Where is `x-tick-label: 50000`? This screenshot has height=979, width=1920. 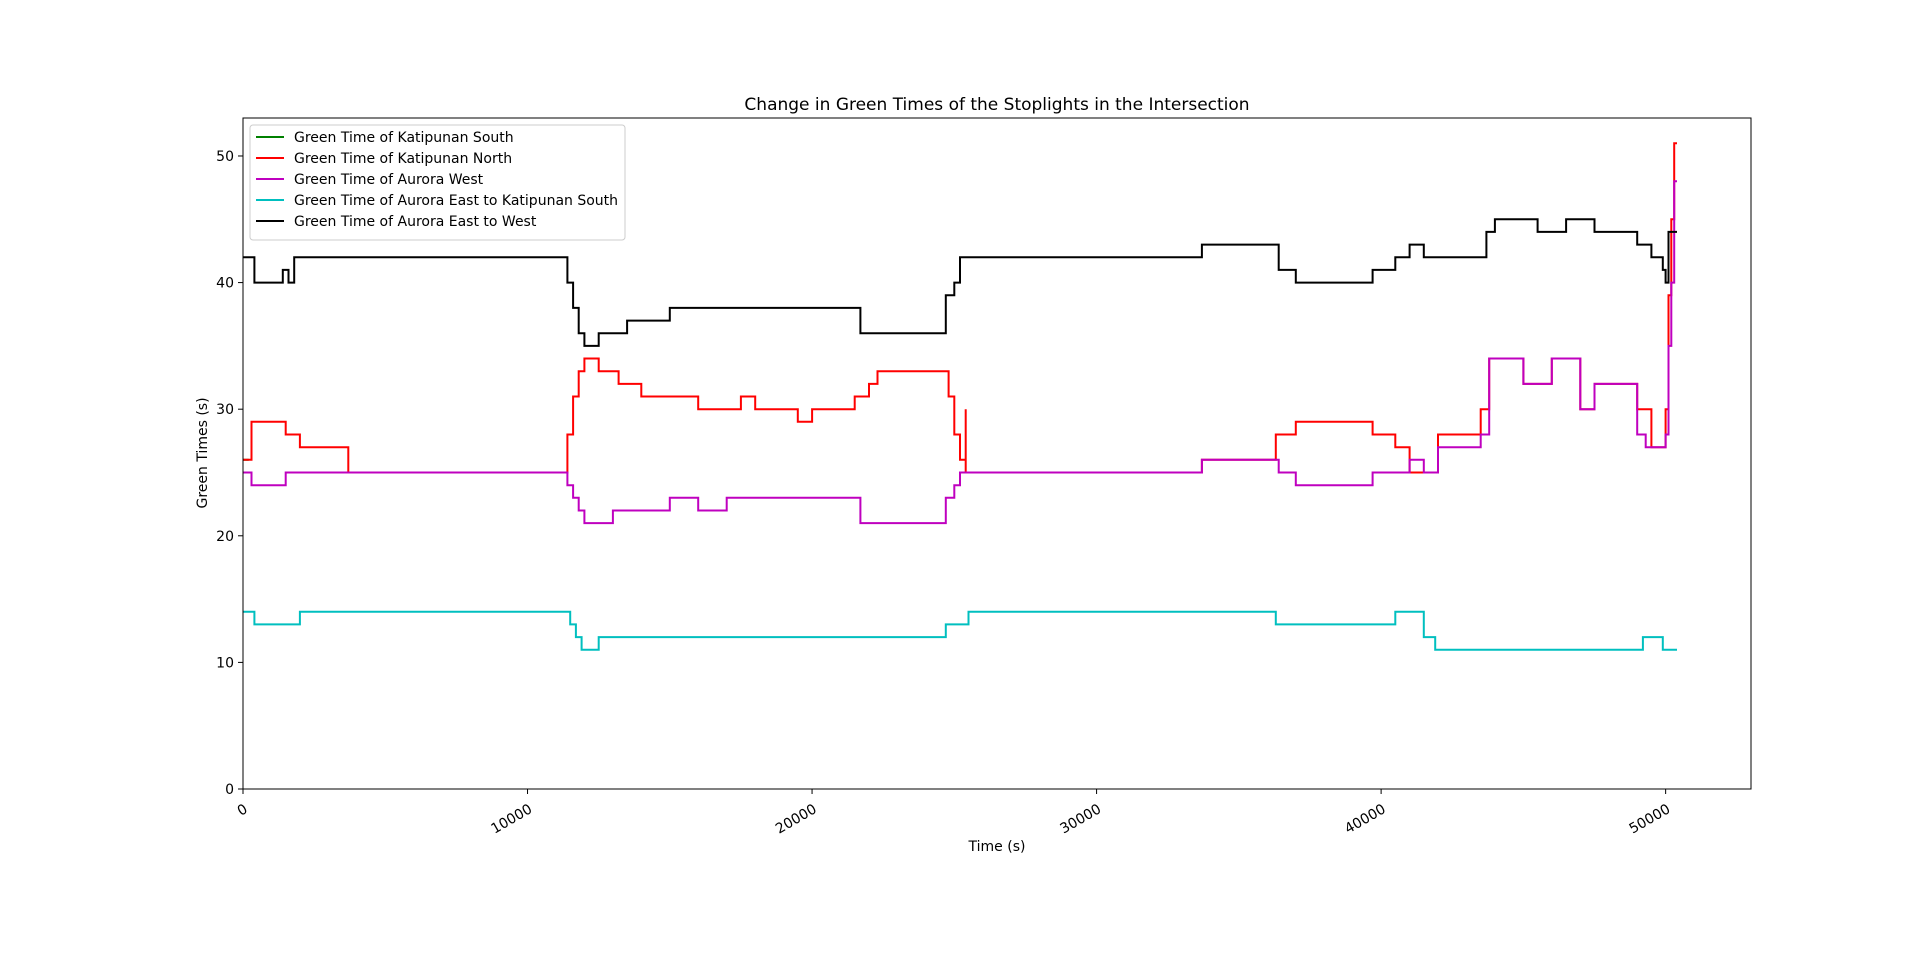
x-tick-label: 50000 is located at coordinates (1650, 819).